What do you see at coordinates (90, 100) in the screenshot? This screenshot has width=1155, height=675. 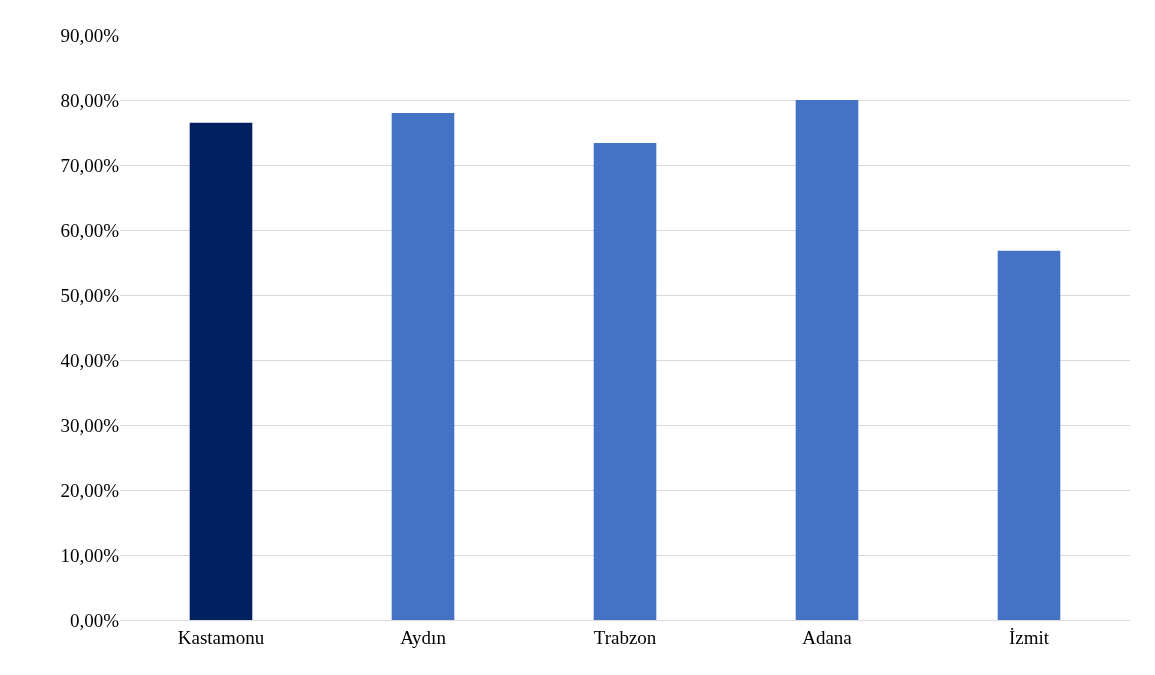 I see `y-tick-label: 80,00%` at bounding box center [90, 100].